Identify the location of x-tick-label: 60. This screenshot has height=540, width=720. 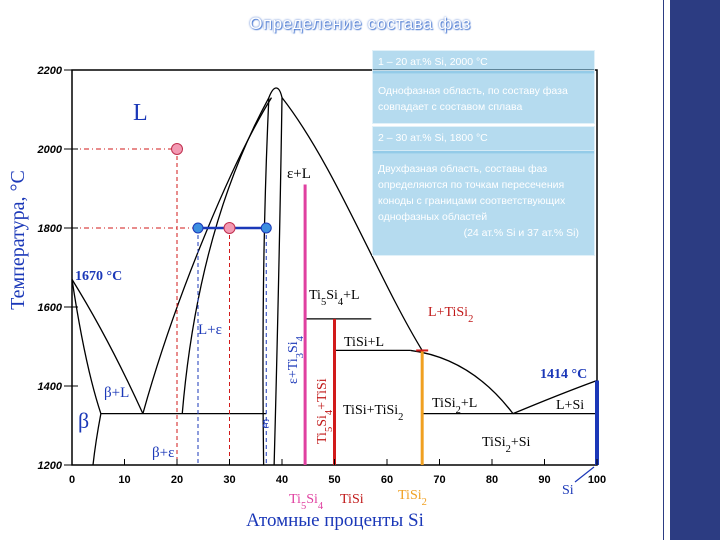
(387, 480).